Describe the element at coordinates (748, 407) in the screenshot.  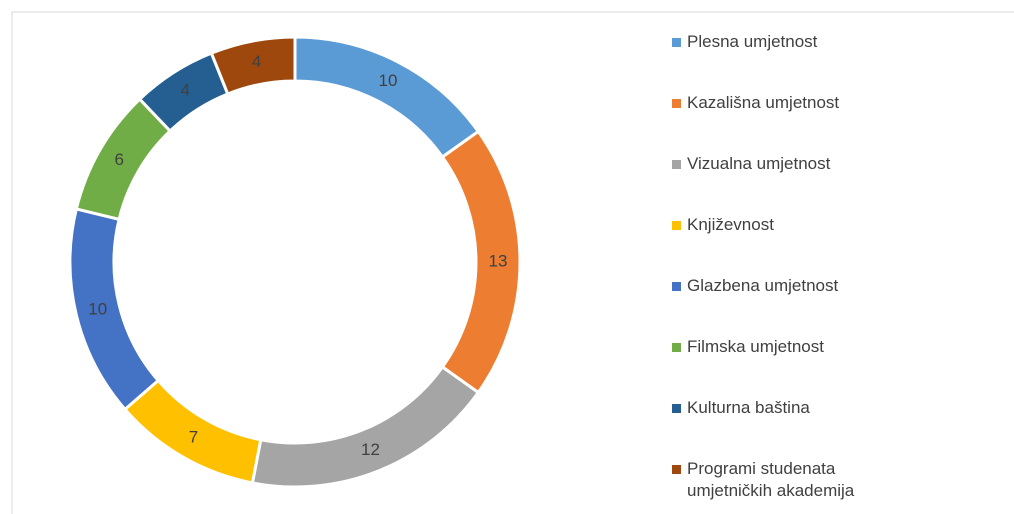
I see `legend-label: Kulturna baština` at that location.